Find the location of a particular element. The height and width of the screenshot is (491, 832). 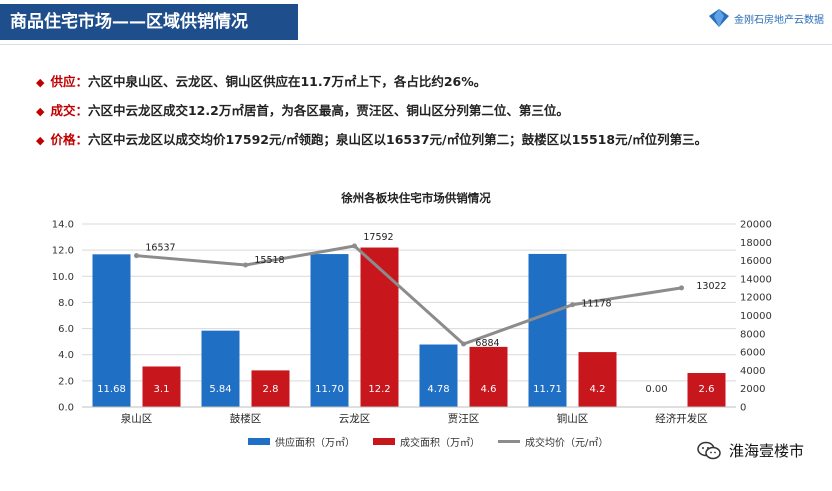

line-price-label: 17592 is located at coordinates (378, 237).